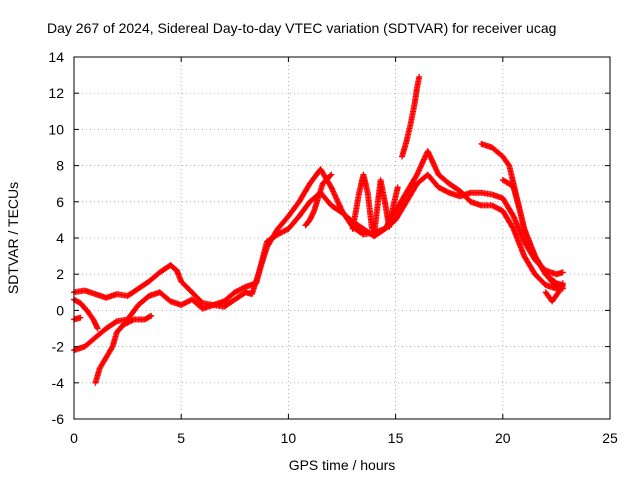 Image resolution: width=640 pixels, height=480 pixels. I want to click on y-tick-label: -6, so click(58, 419).